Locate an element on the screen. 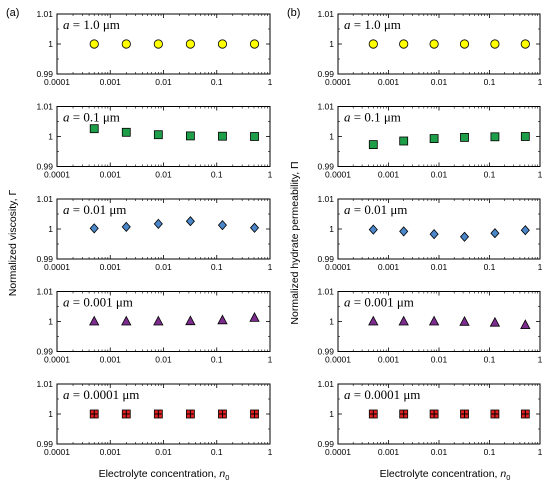 The height and width of the screenshot is (486, 550). plot-frame is located at coordinates (163, 136).